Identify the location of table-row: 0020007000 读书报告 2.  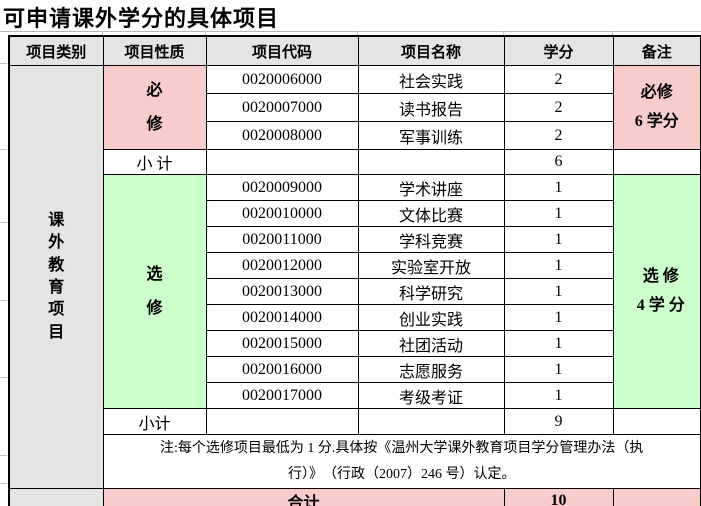
(355, 107).